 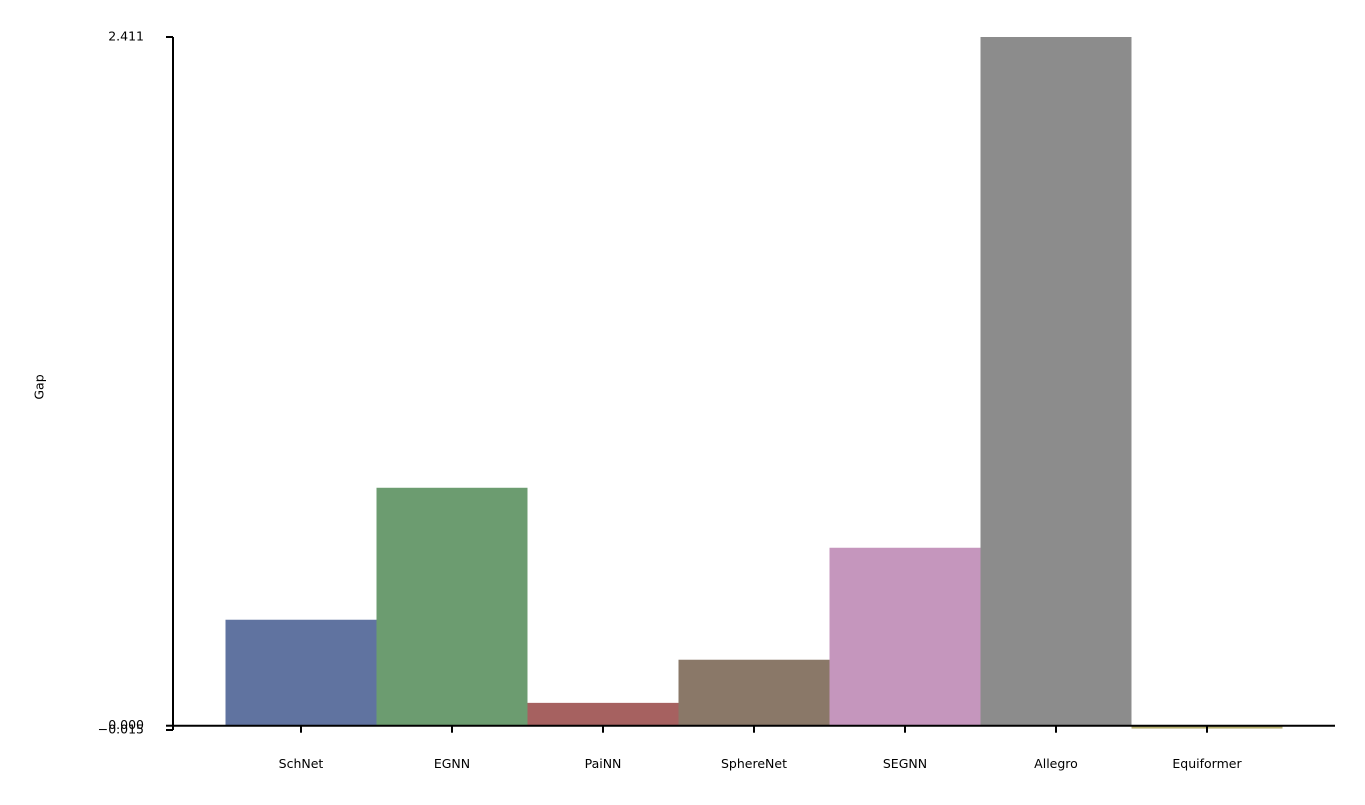 I want to click on y-tick-label: 0.000, so click(x=126, y=724).